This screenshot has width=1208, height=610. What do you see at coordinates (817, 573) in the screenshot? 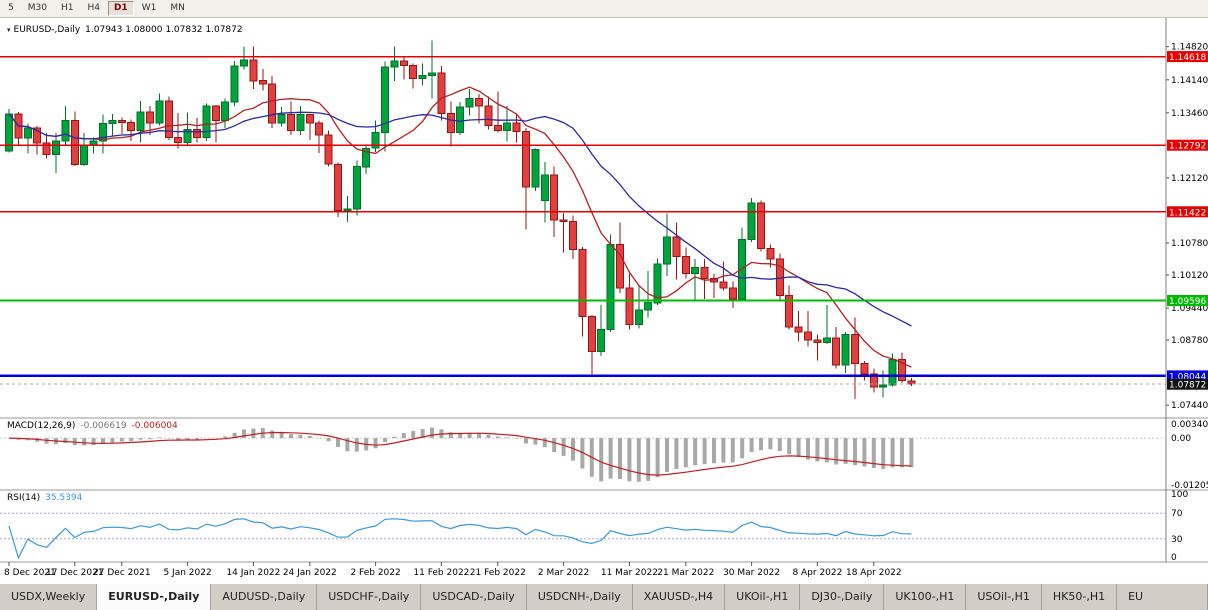
I see `svg-text: 8 Apr 2022` at bounding box center [817, 573].